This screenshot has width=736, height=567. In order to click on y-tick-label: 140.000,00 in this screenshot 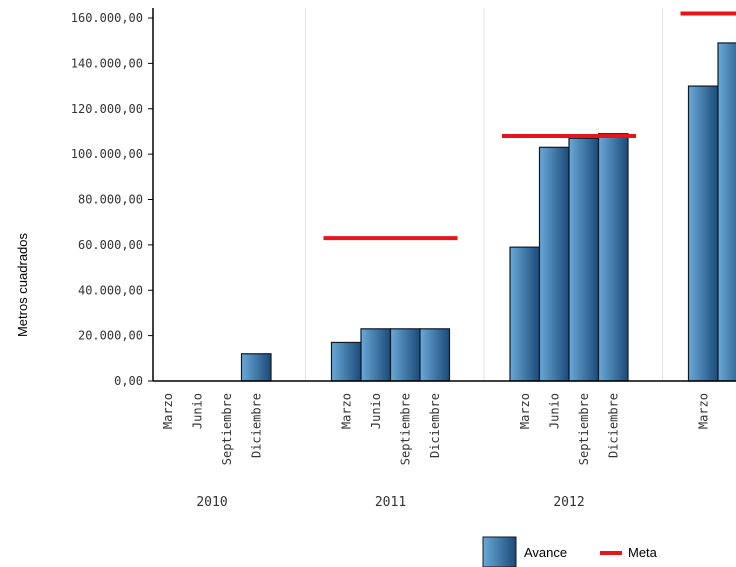, I will do `click(107, 63)`.